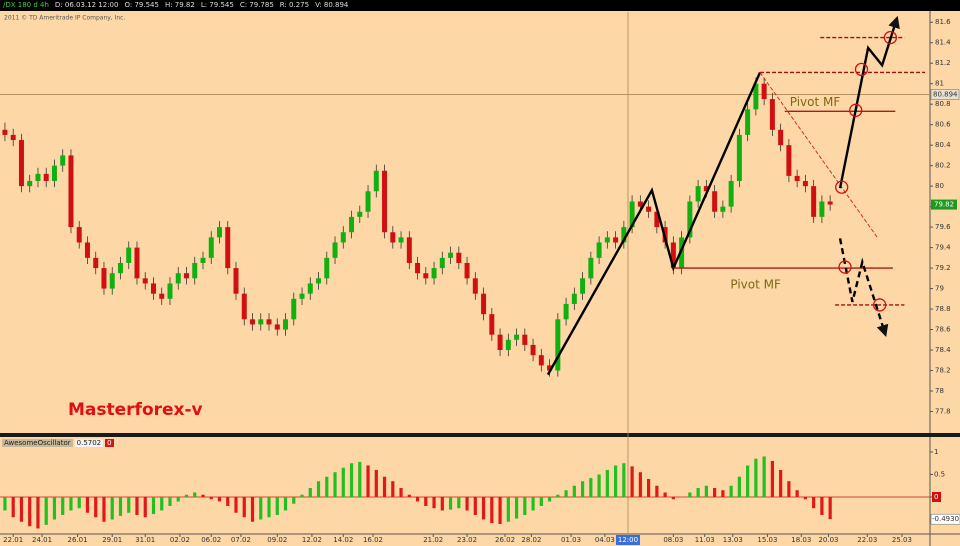 This screenshot has height=546, width=960. I want to click on x-tick-label: 14.02, so click(343, 540).